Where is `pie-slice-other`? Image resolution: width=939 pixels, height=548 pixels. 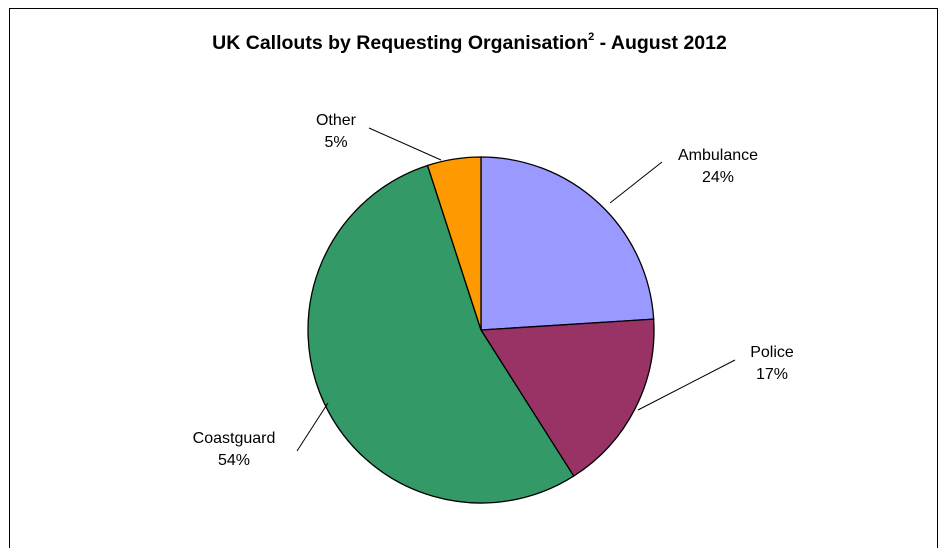
pie-slice-other is located at coordinates (454, 243).